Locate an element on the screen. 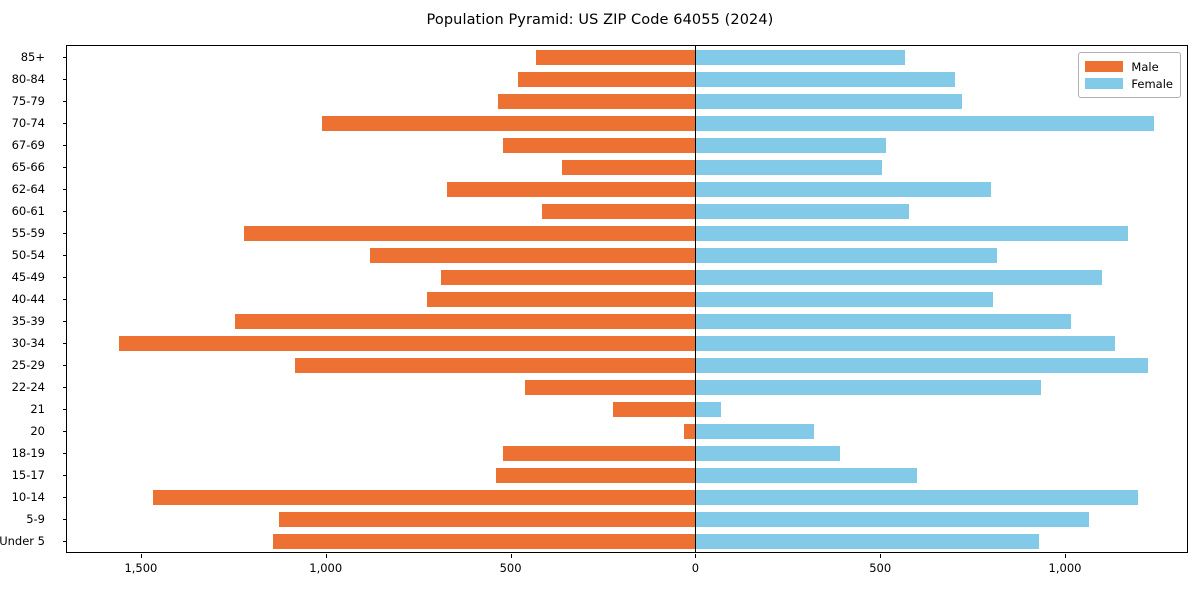 The height and width of the screenshot is (600, 1200). y-axis-label-40-44: 40-44 is located at coordinates (28, 299).